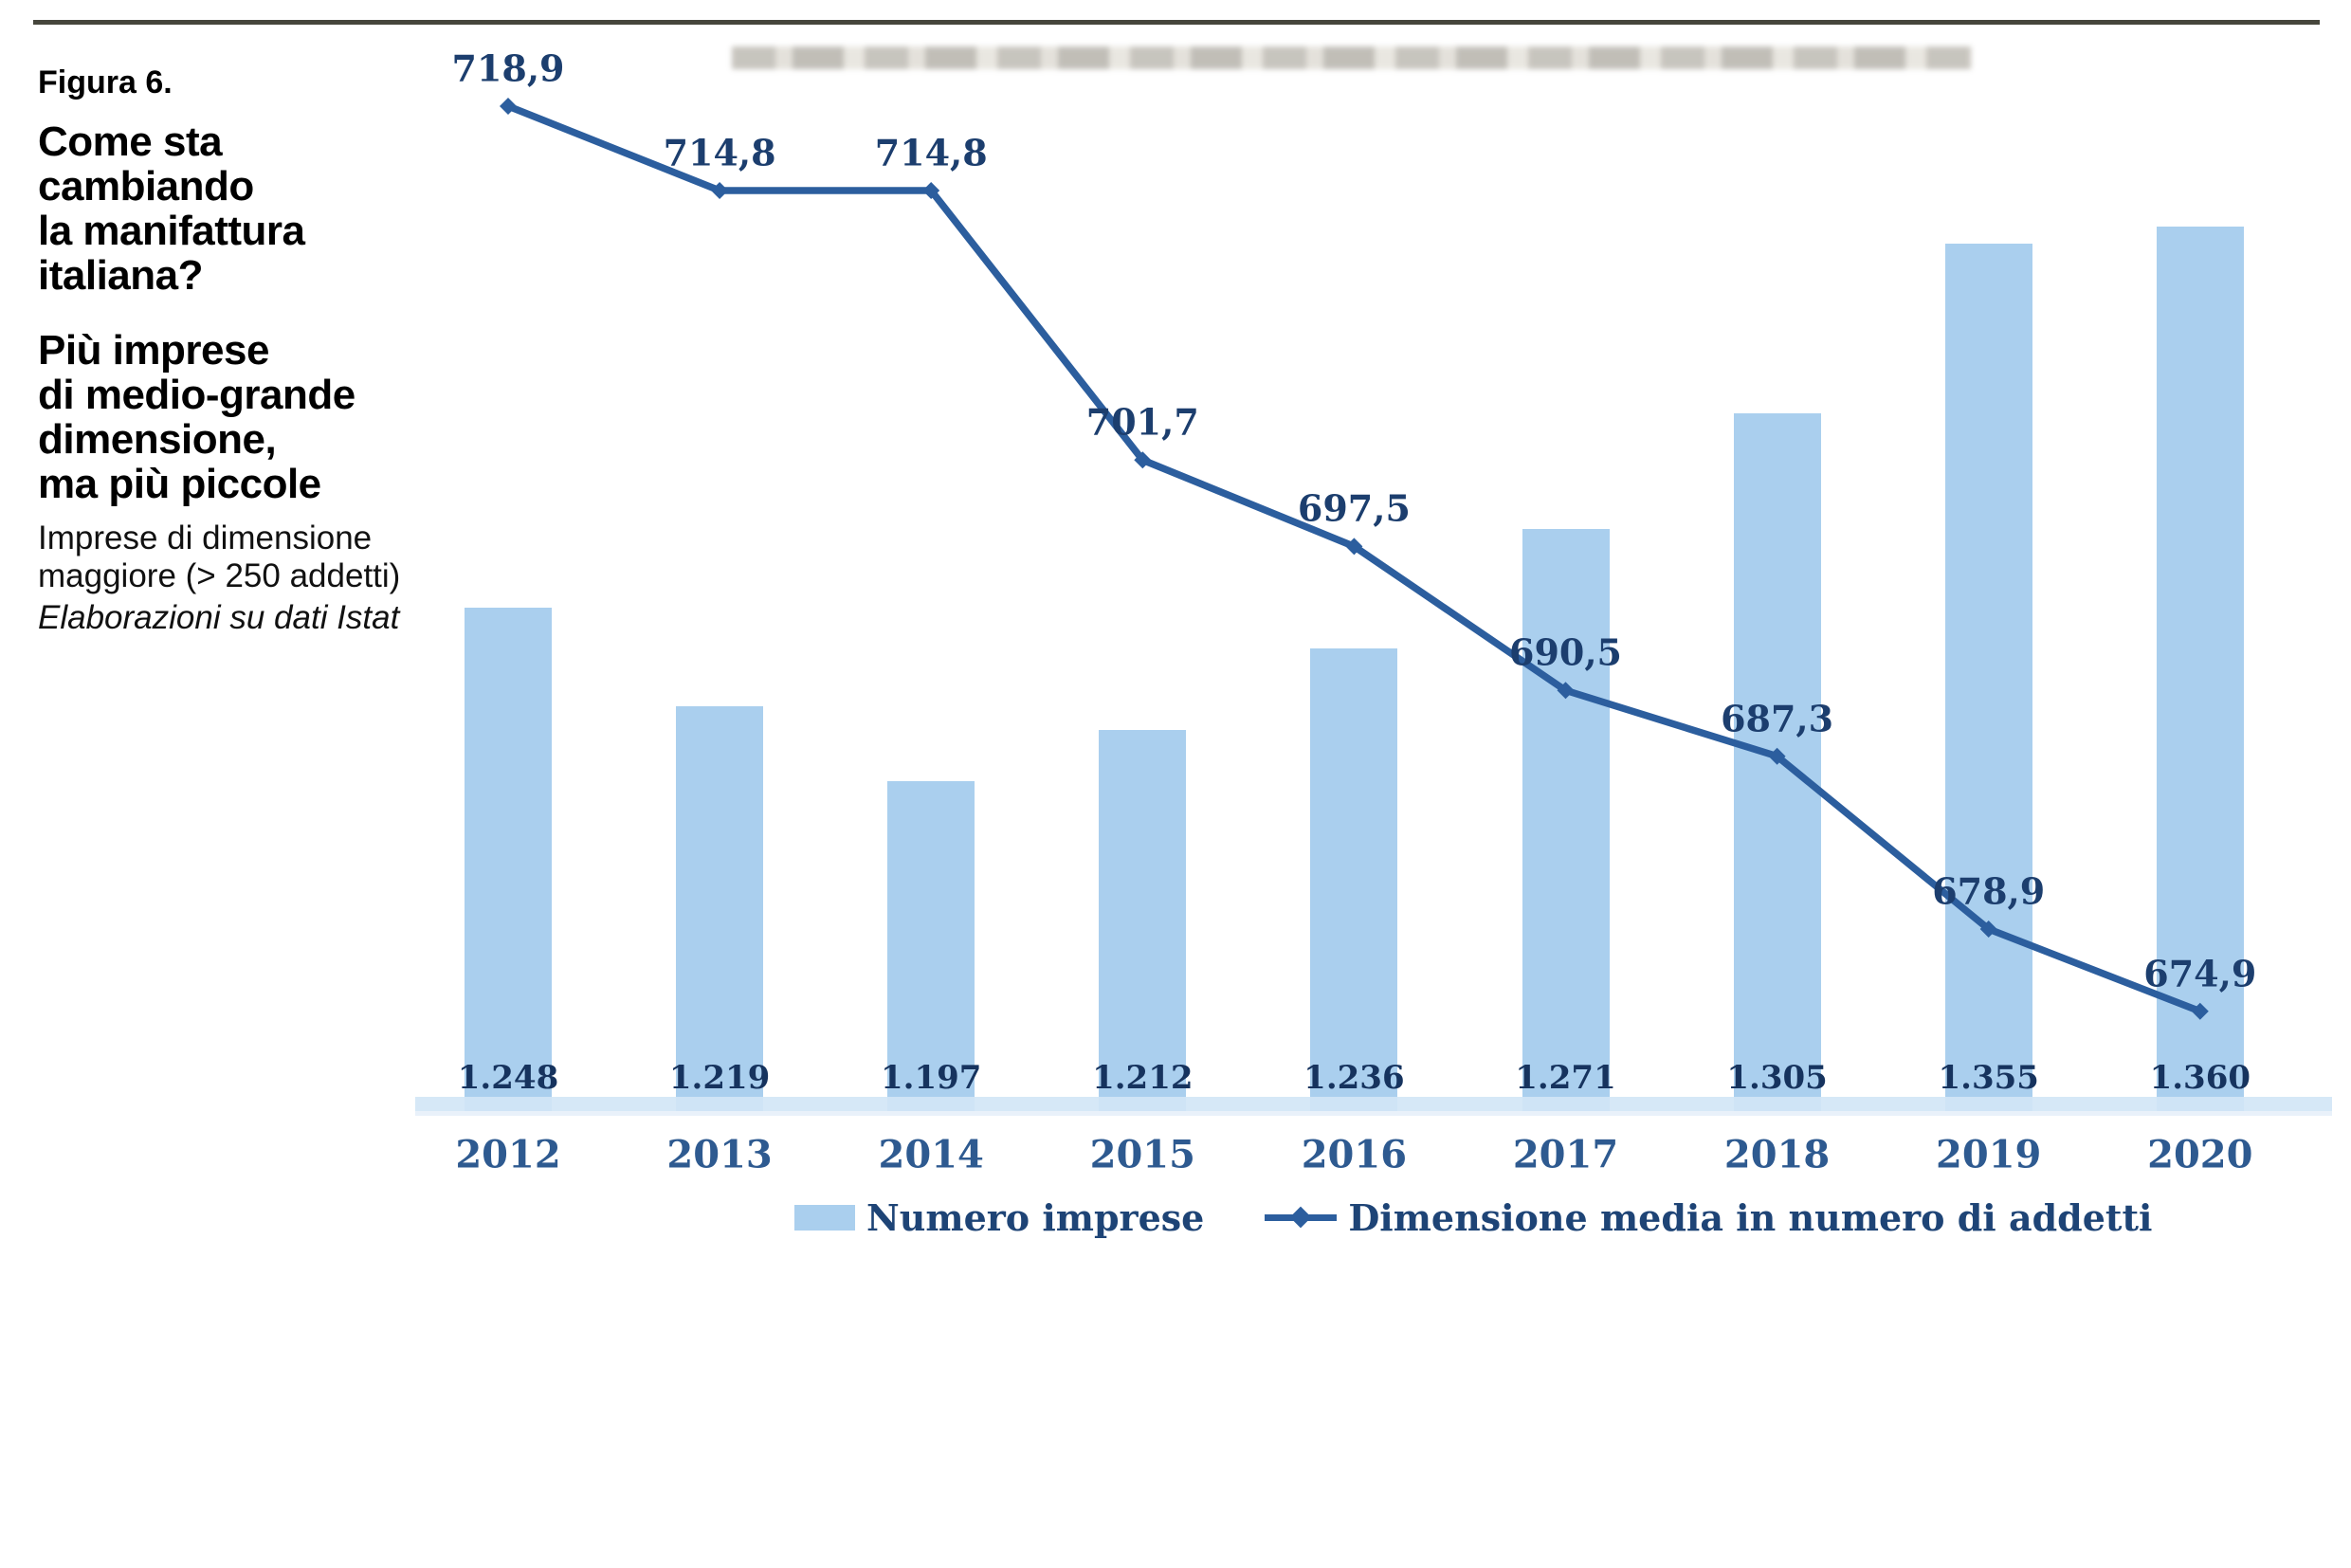 This screenshot has height=1568, width=2351. I want to click on line-value-label-2017: 690,5, so click(1565, 652).